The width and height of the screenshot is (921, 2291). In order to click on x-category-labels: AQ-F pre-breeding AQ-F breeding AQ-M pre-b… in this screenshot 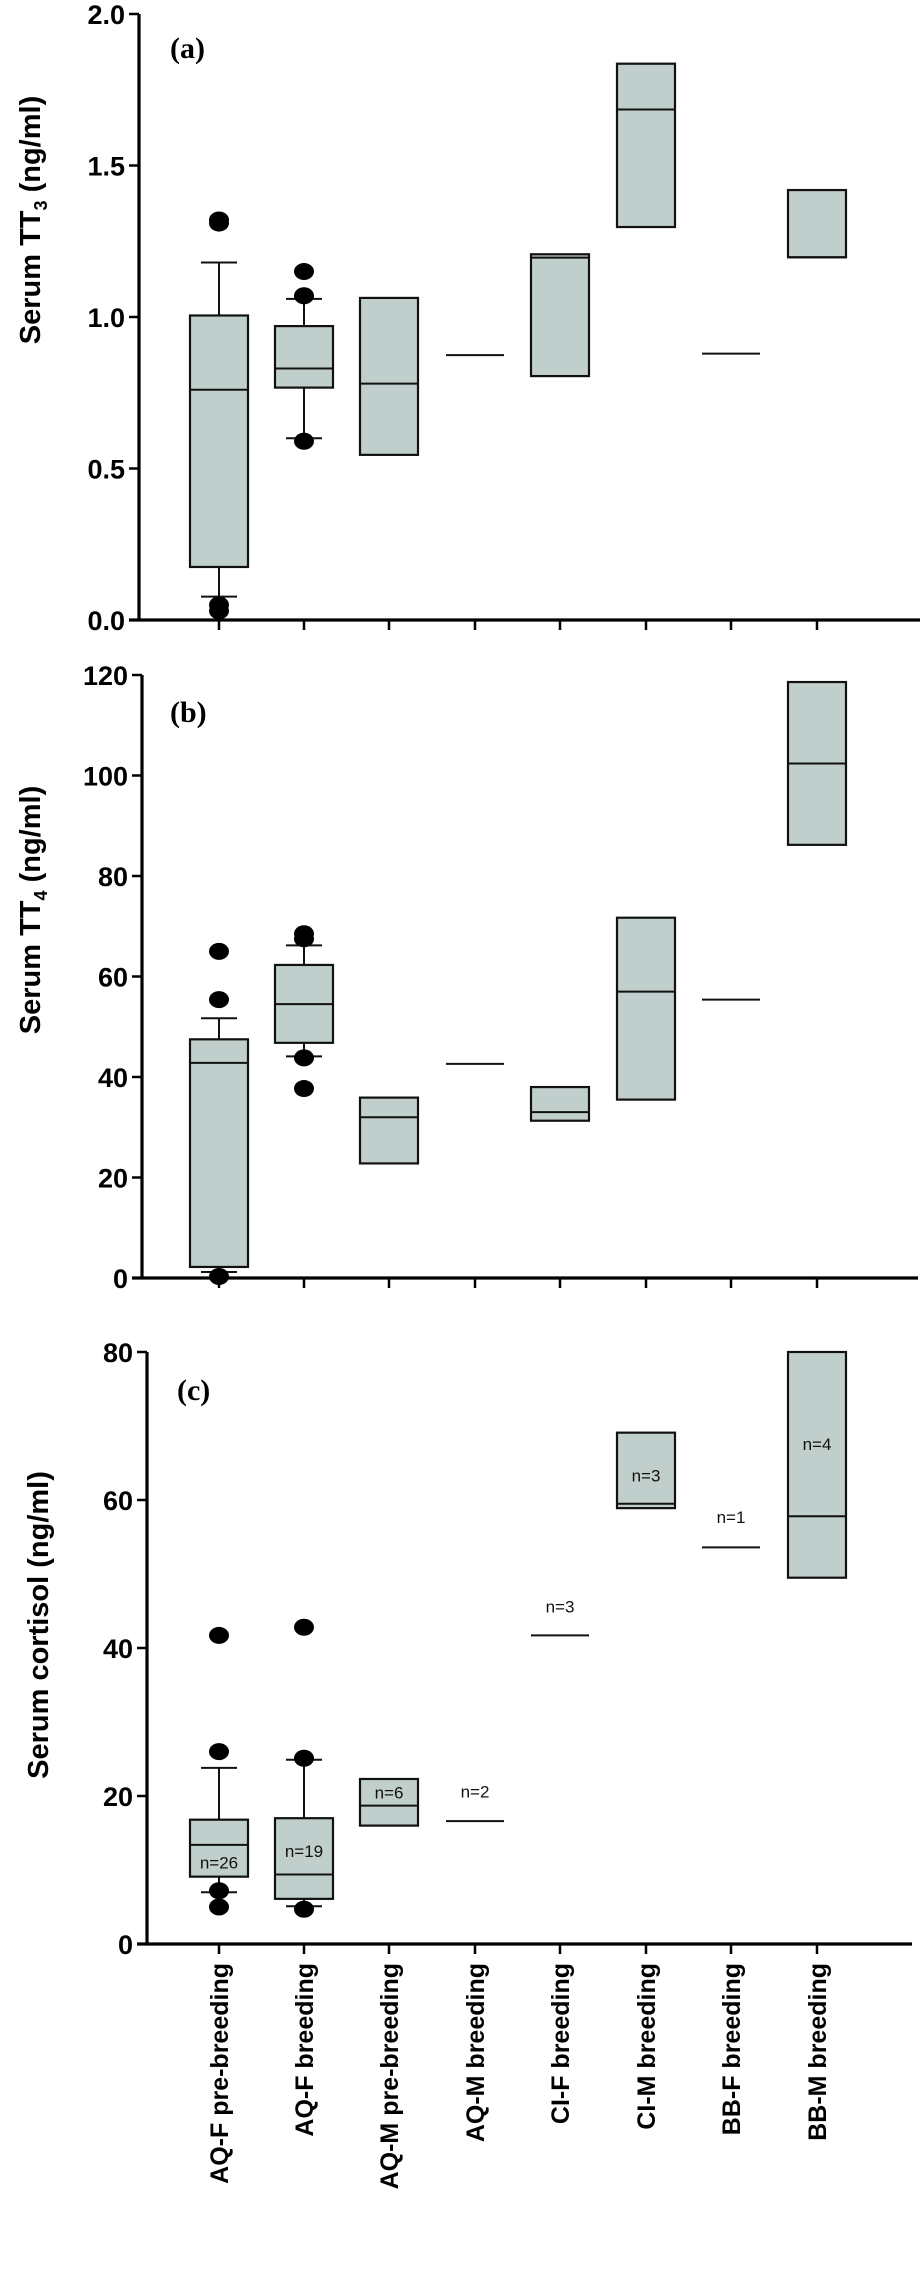, I will do `click(519, 2076)`.